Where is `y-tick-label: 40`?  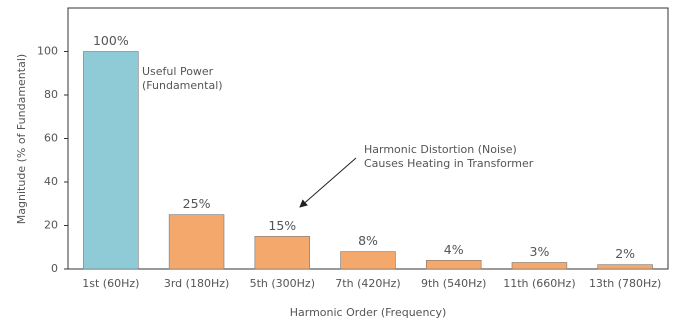 y-tick-label: 40 is located at coordinates (51, 181).